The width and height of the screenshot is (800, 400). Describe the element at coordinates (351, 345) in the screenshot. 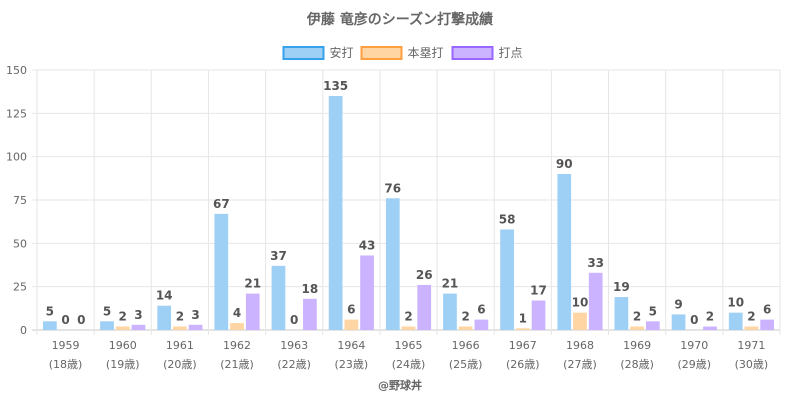

I see `x-tick-label: 1964` at that location.